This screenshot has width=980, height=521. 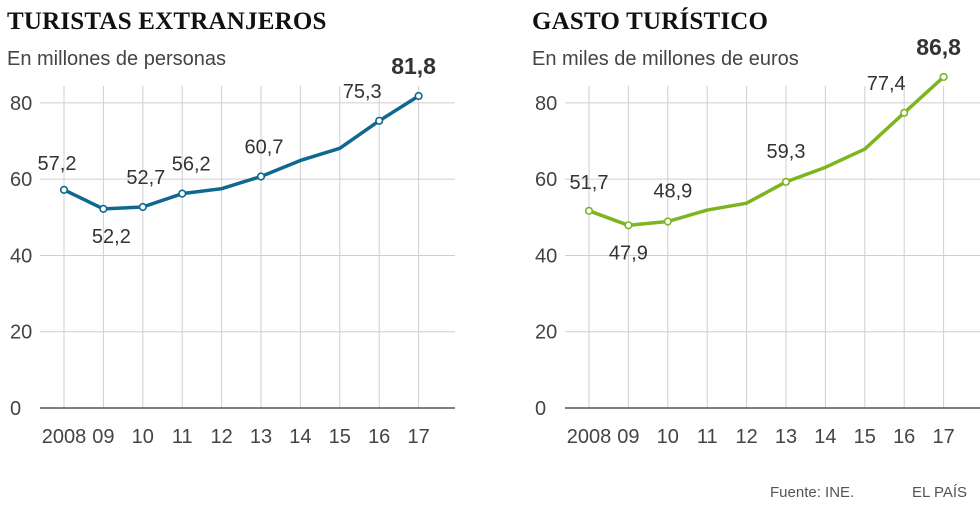 I want to click on chart-subtitle: En miles de millones de euros, so click(x=665, y=59).